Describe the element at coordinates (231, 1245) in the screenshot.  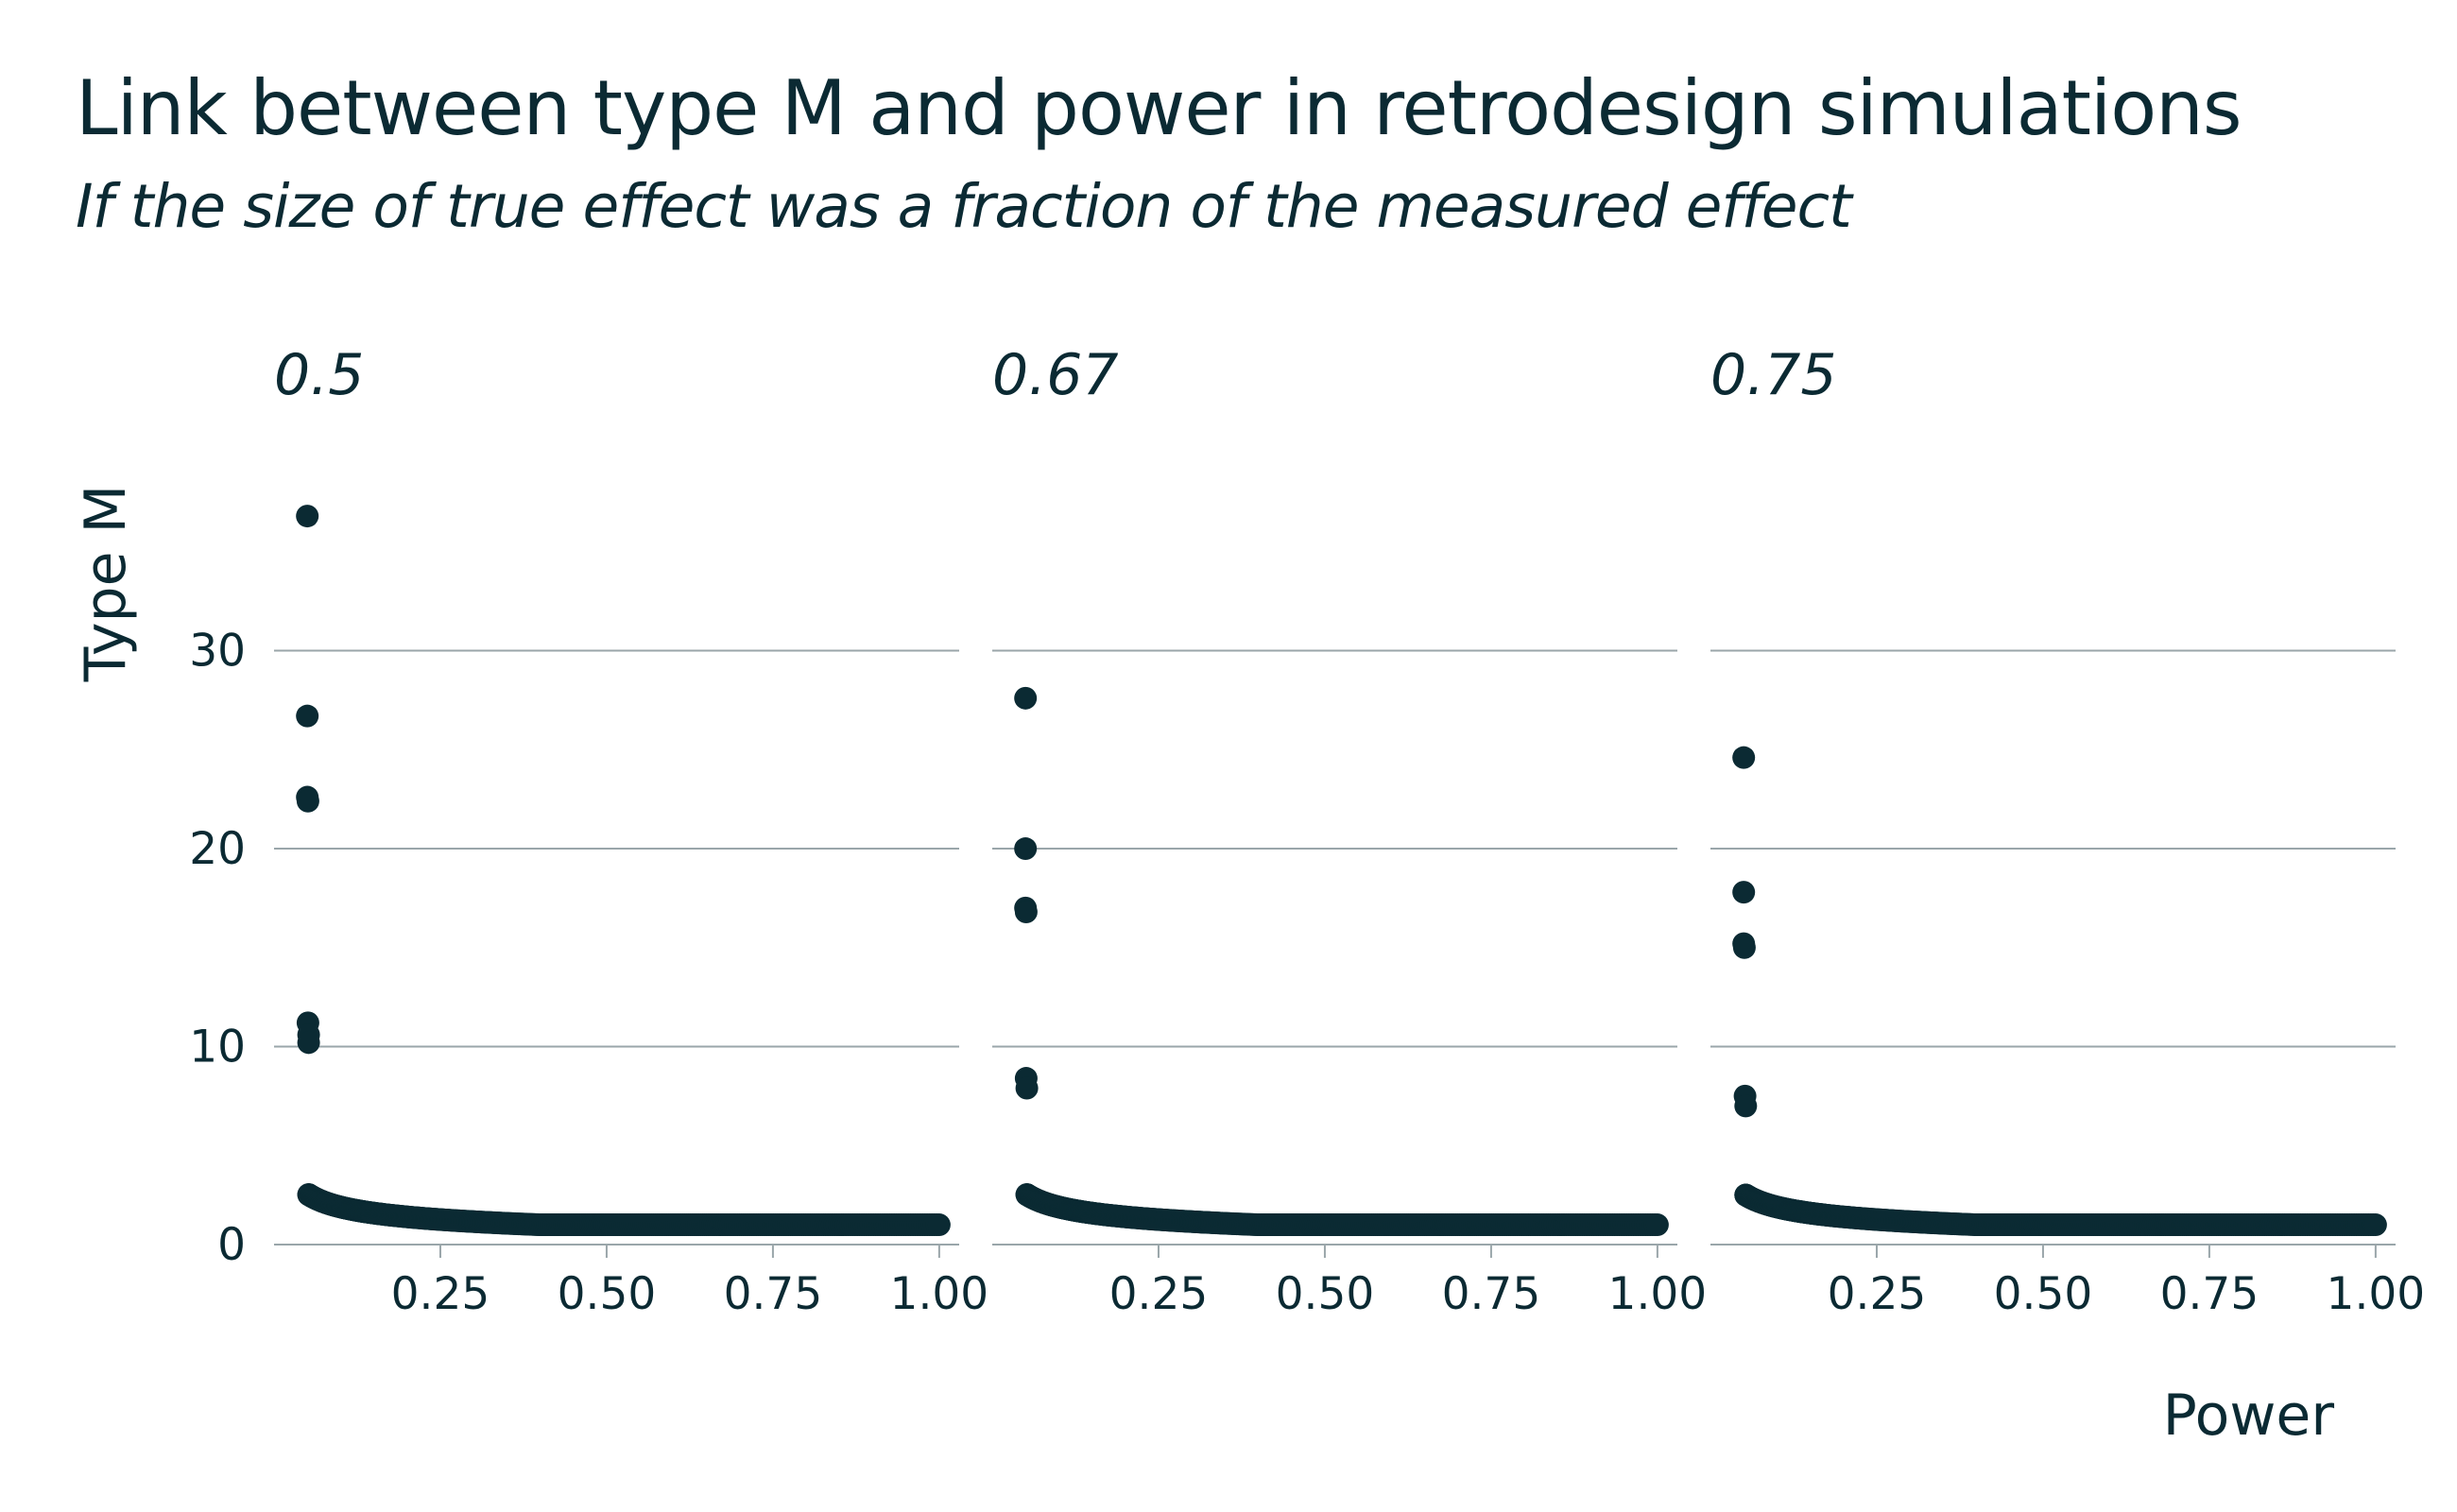
I see `y-tick-label: 0` at that location.